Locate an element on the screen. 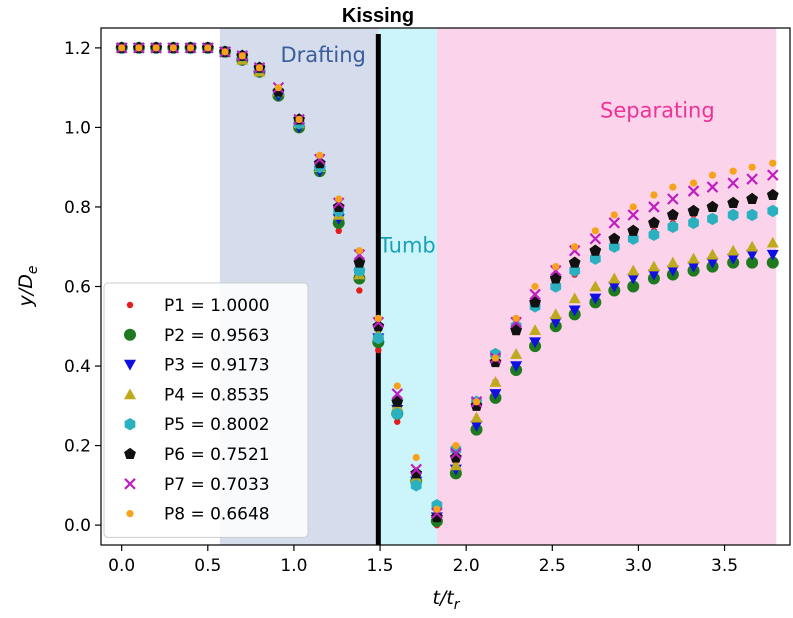  legend-label-p5: P5 = 0.8002 is located at coordinates (217, 425).